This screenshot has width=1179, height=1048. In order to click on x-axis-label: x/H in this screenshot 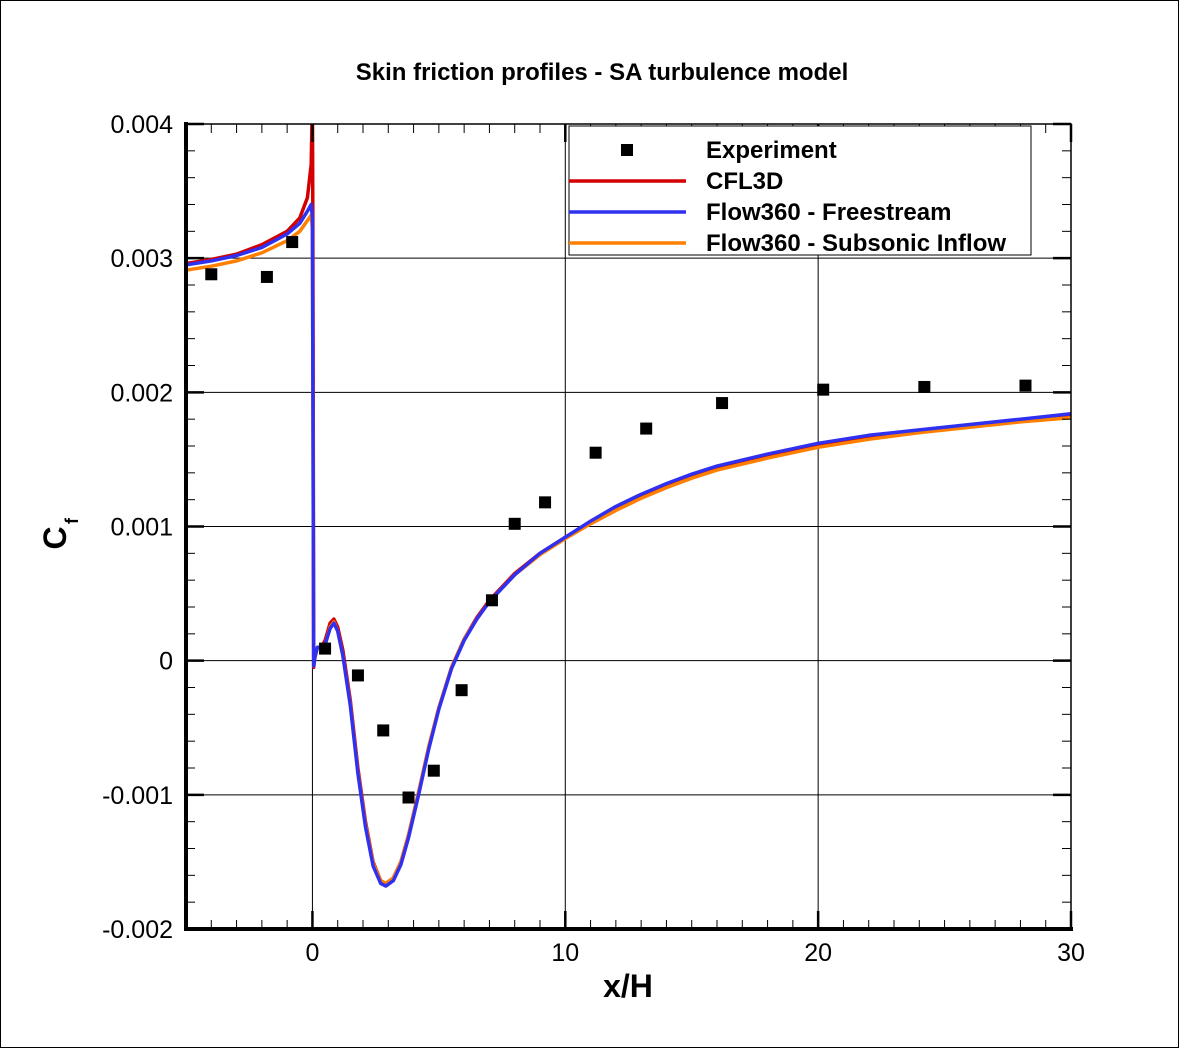, I will do `click(628, 986)`.